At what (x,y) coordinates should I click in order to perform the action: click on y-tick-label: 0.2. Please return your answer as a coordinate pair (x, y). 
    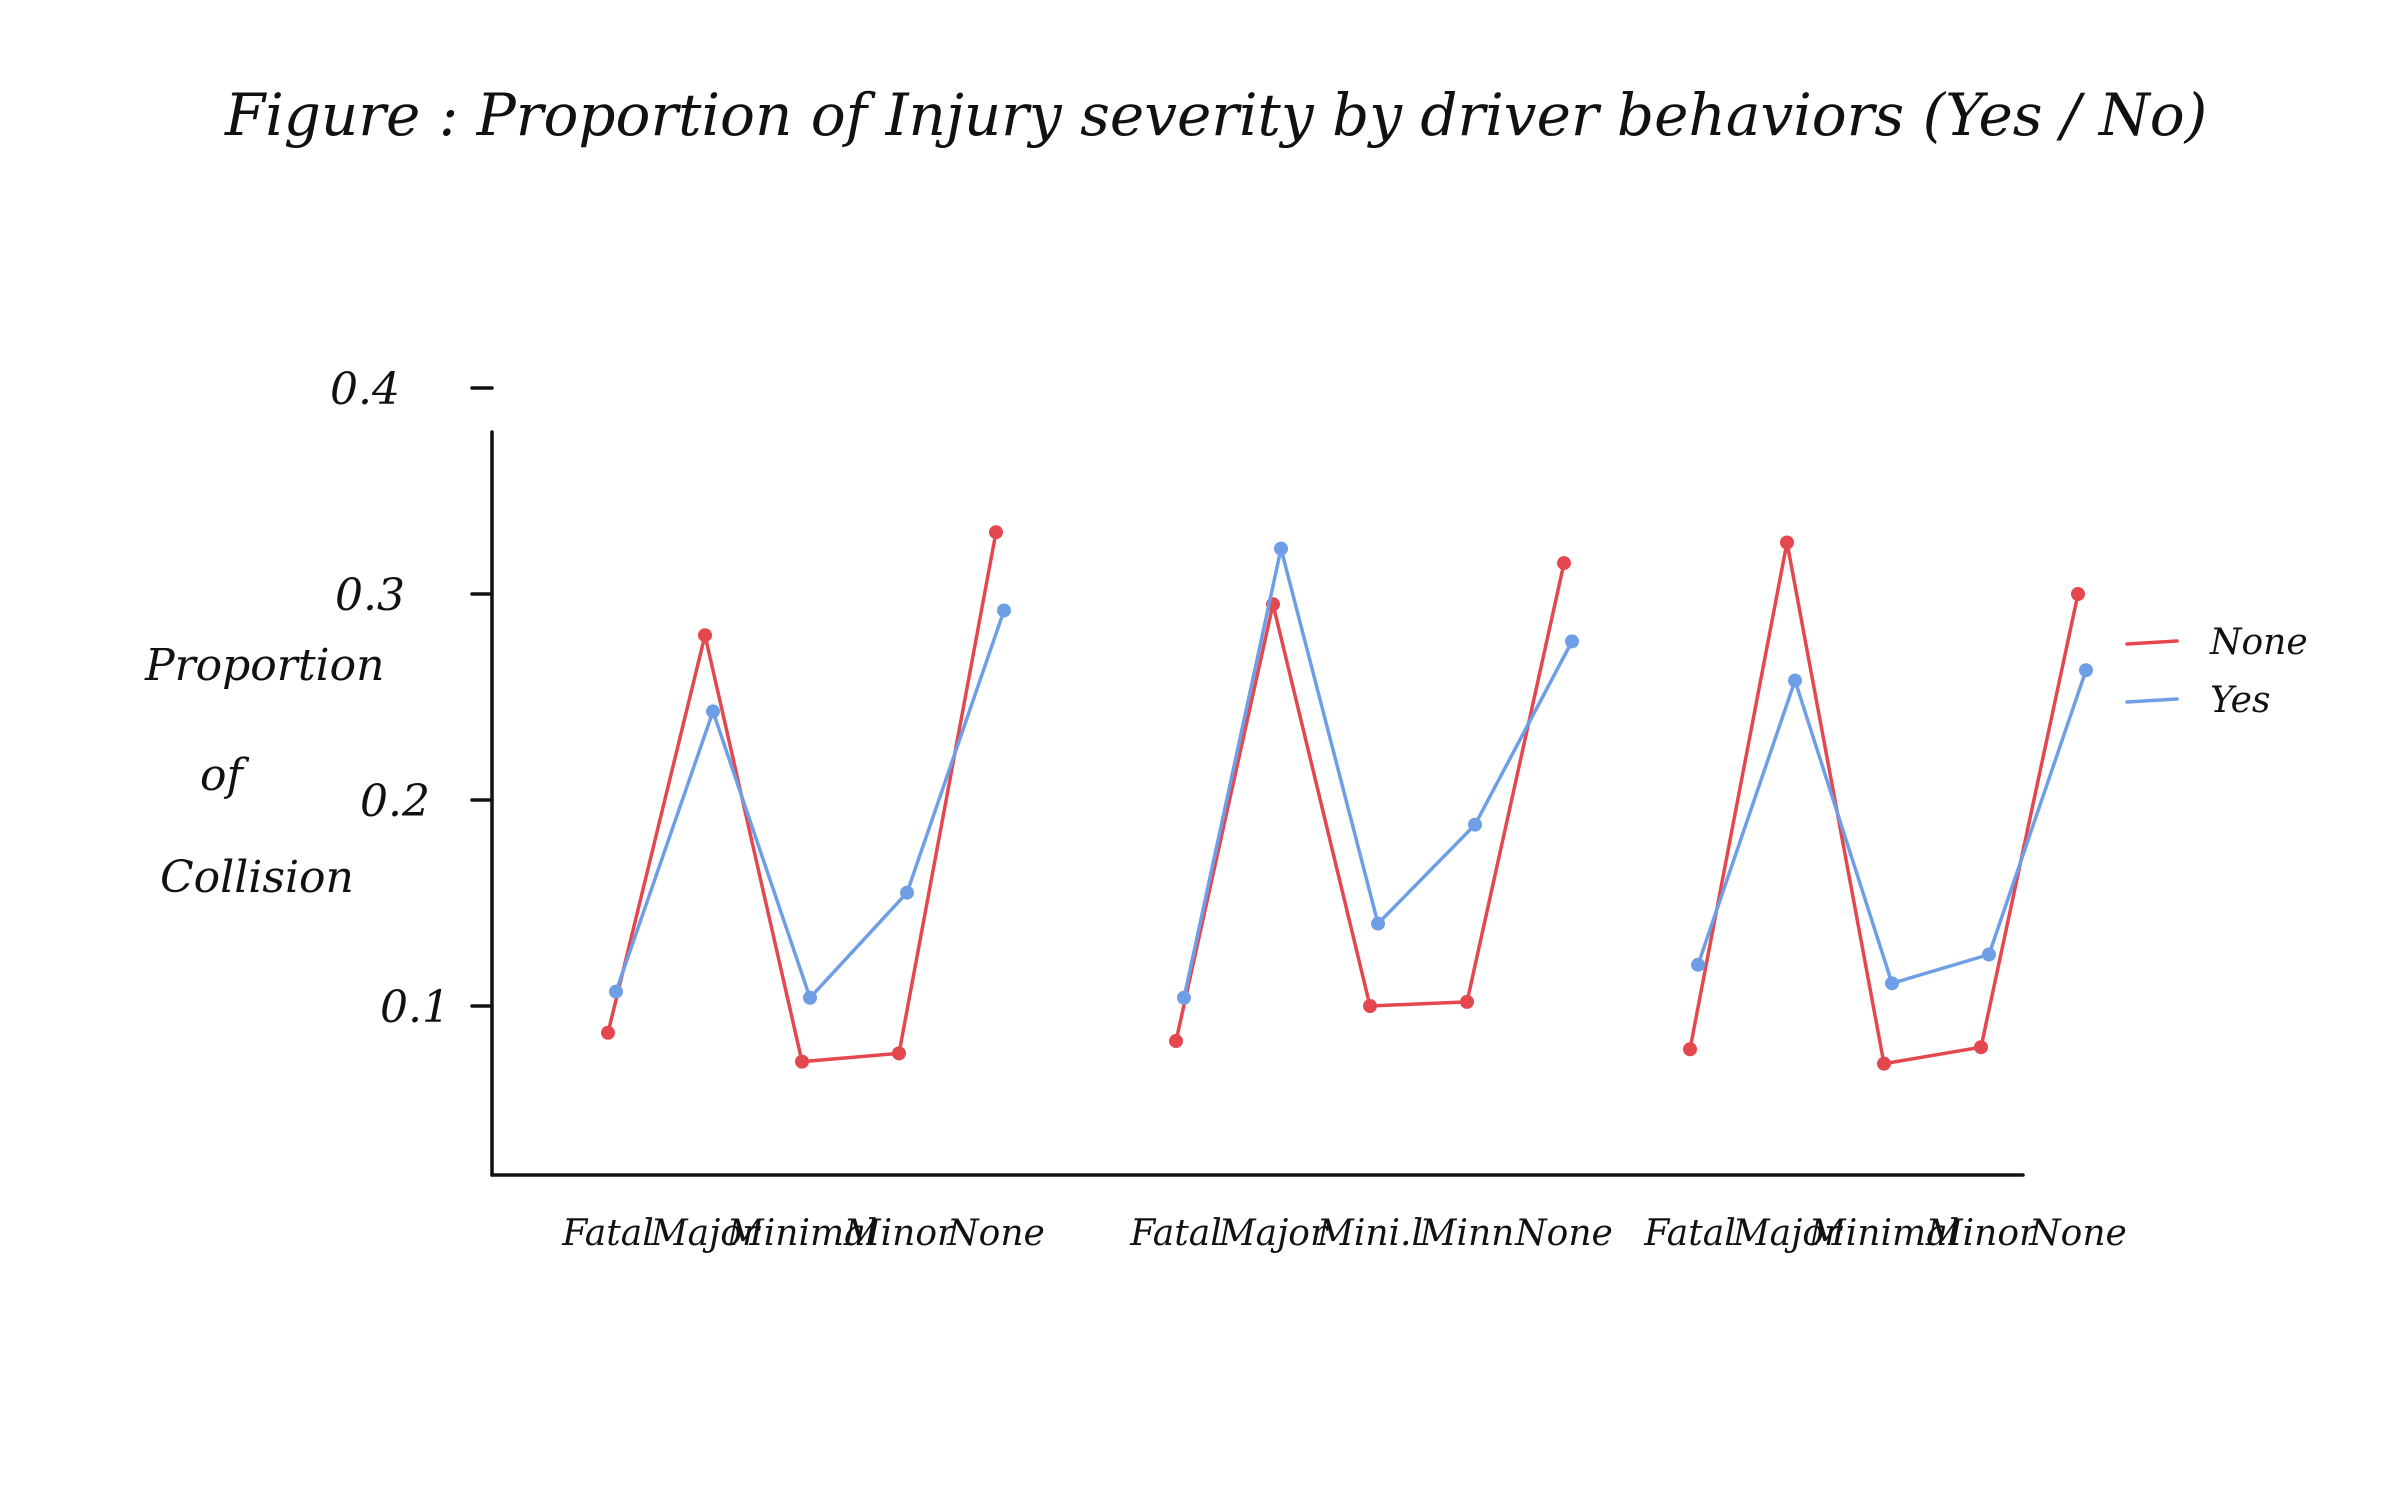
    Looking at the image, I should click on (395, 801).